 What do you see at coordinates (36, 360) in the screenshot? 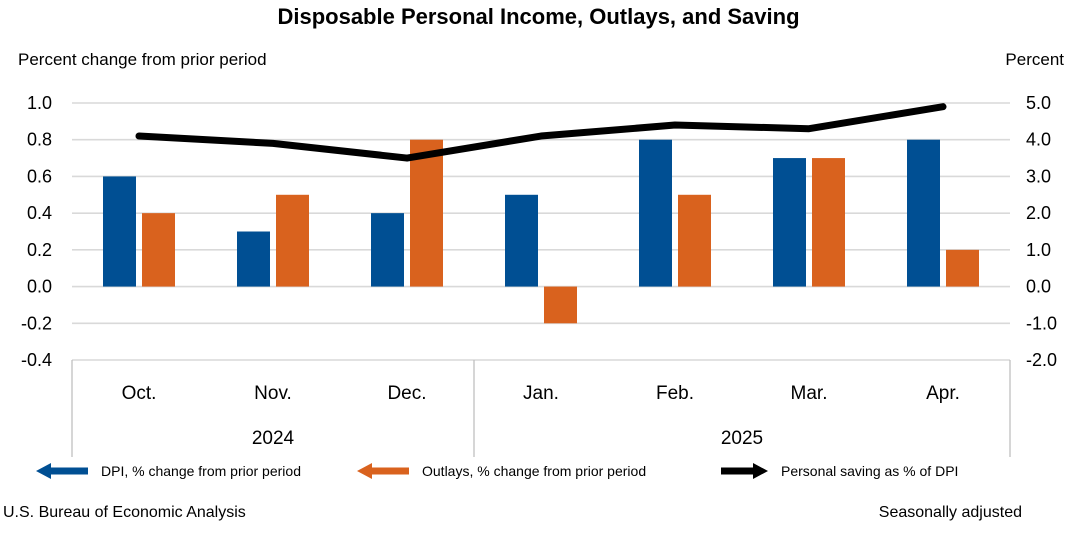
I see `left-axis-tick-label: -0.4` at bounding box center [36, 360].